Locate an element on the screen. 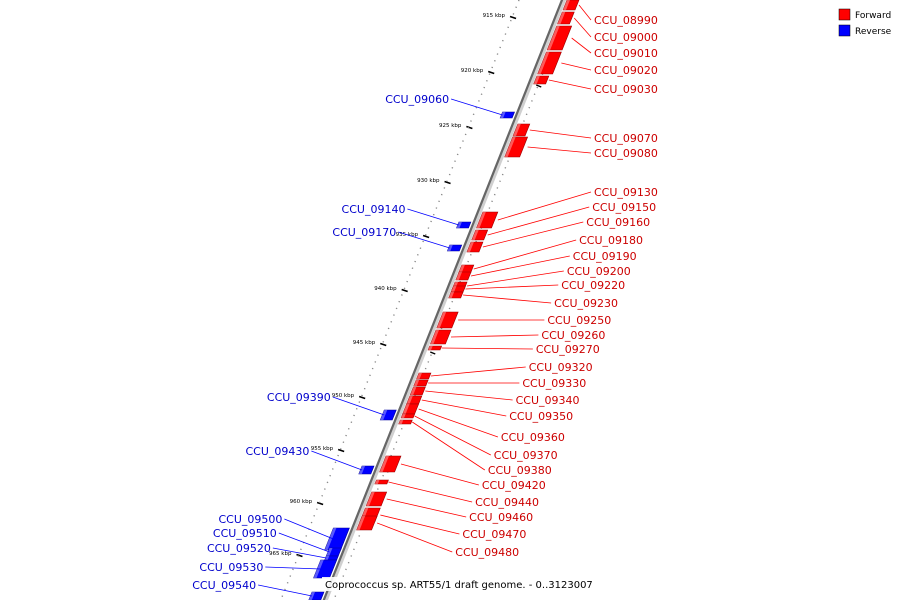  reverse-gene-label: CCU_09520 is located at coordinates (239, 548).